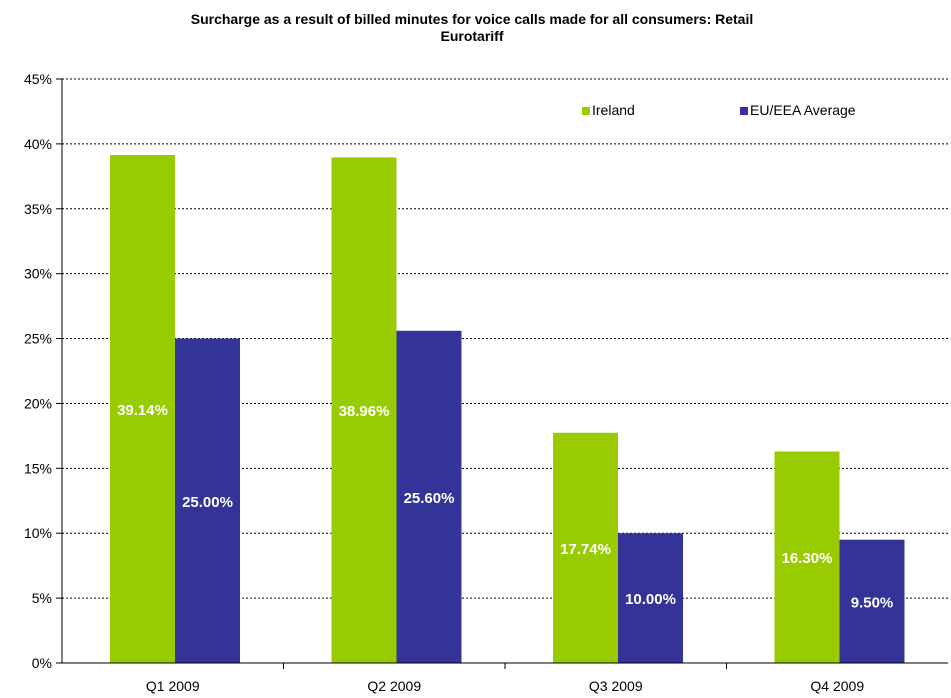 Image resolution: width=951 pixels, height=698 pixels. What do you see at coordinates (38, 468) in the screenshot?
I see `y-tick-label: 15%` at bounding box center [38, 468].